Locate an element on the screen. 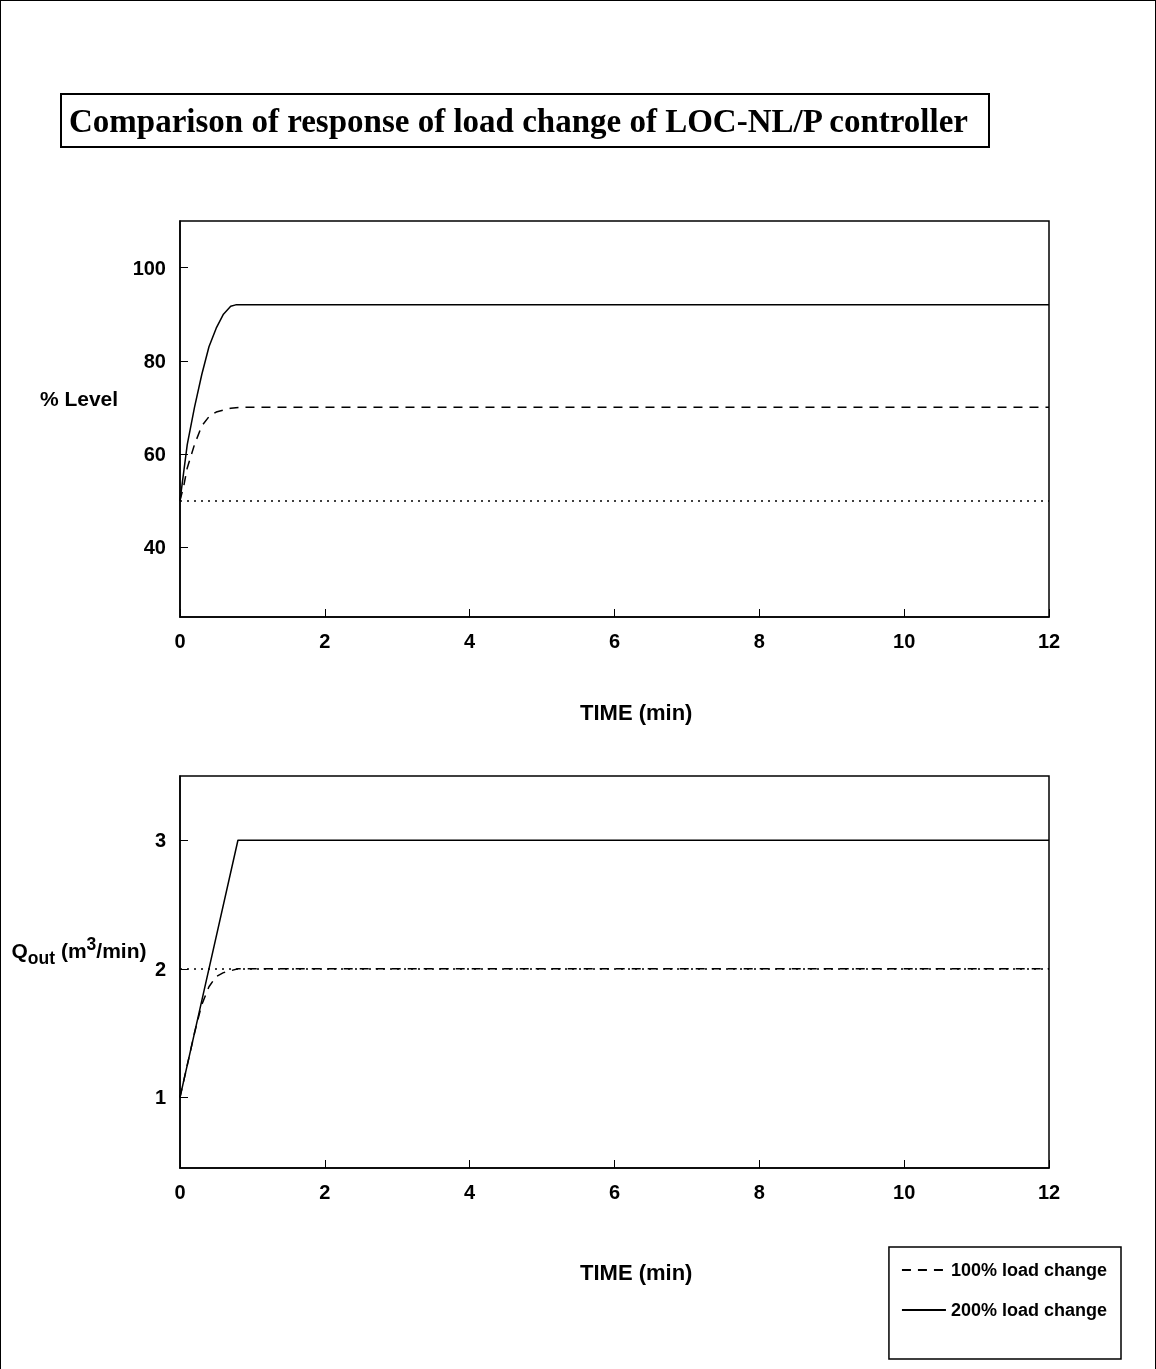 This screenshot has height=1369, width=1156. y-tick-label: 80 is located at coordinates (154, 360).